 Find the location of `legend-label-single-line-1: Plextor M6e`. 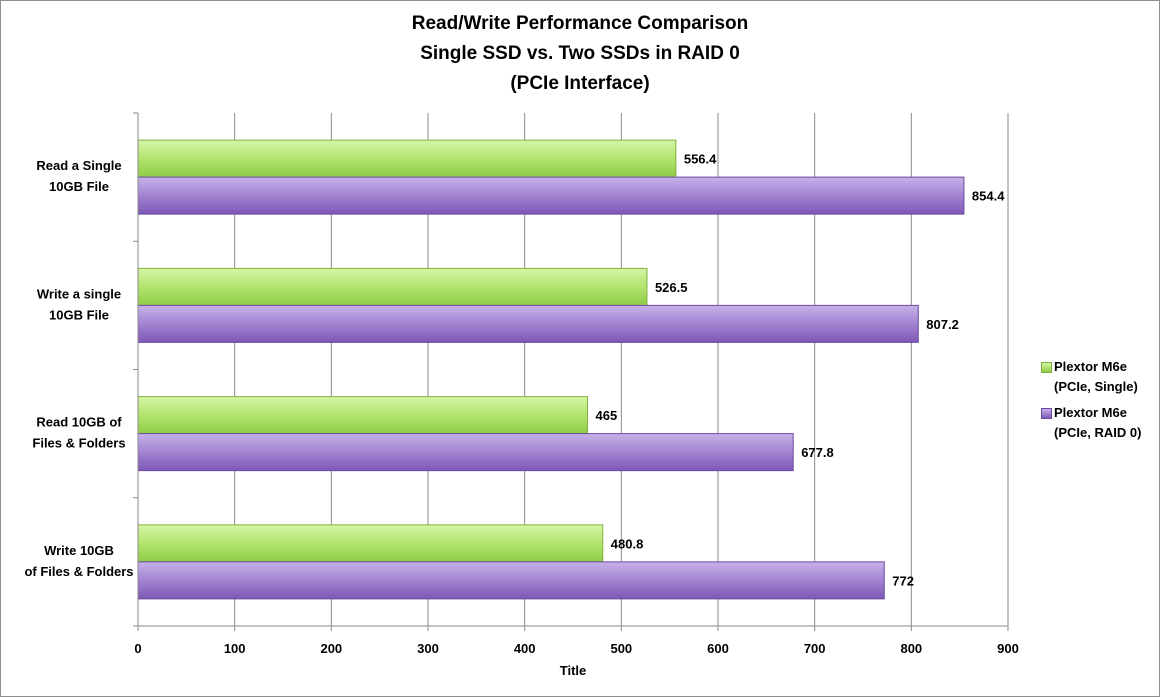

legend-label-single-line-1: Plextor M6e is located at coordinates (1090, 366).